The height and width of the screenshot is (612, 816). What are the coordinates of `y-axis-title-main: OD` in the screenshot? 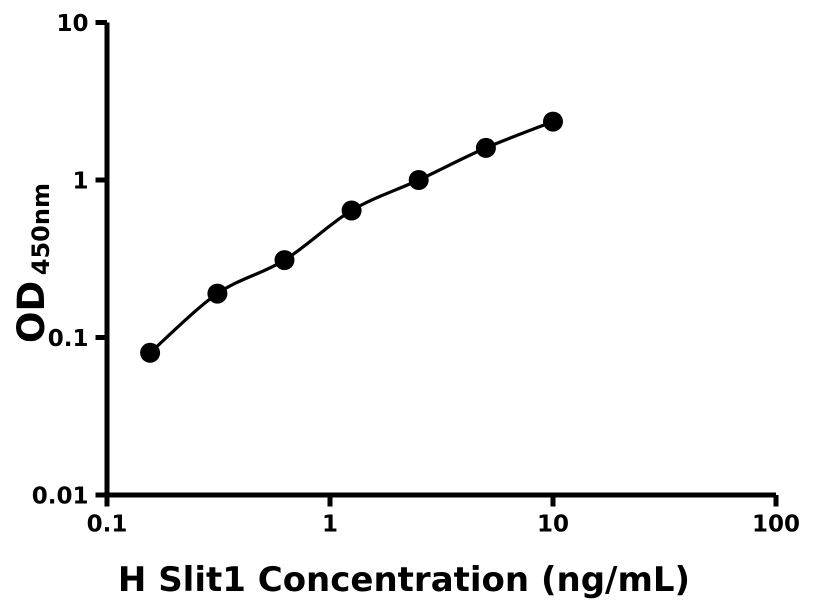 It's located at (31, 312).